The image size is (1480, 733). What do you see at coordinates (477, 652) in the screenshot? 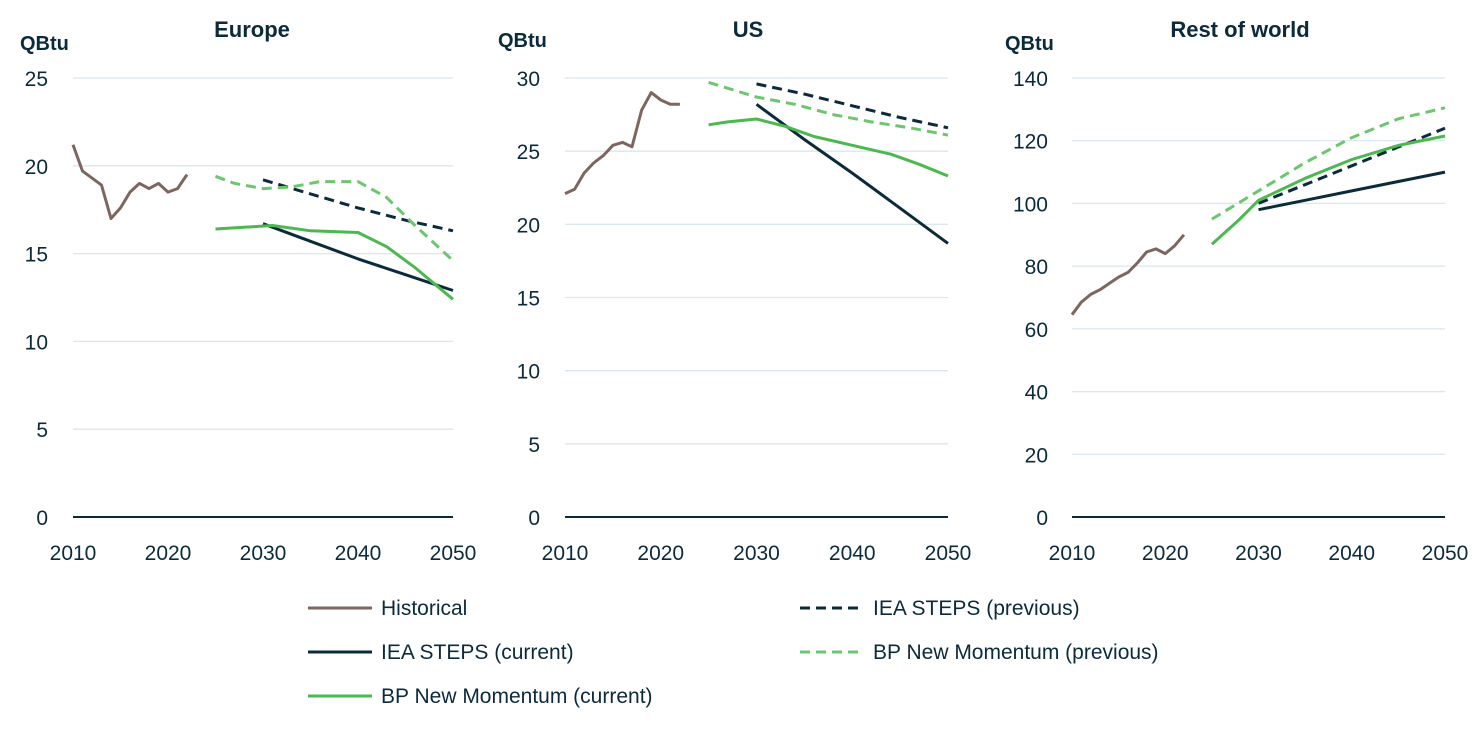
I see `legend-label: IEA STEPS (current)` at bounding box center [477, 652].